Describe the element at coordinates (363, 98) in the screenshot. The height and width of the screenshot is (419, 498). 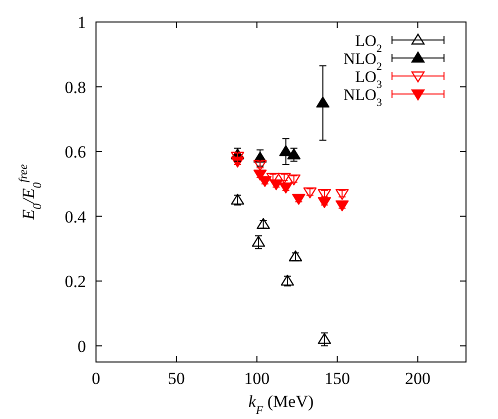
I see `legend-label: NLO$_{3}$` at that location.